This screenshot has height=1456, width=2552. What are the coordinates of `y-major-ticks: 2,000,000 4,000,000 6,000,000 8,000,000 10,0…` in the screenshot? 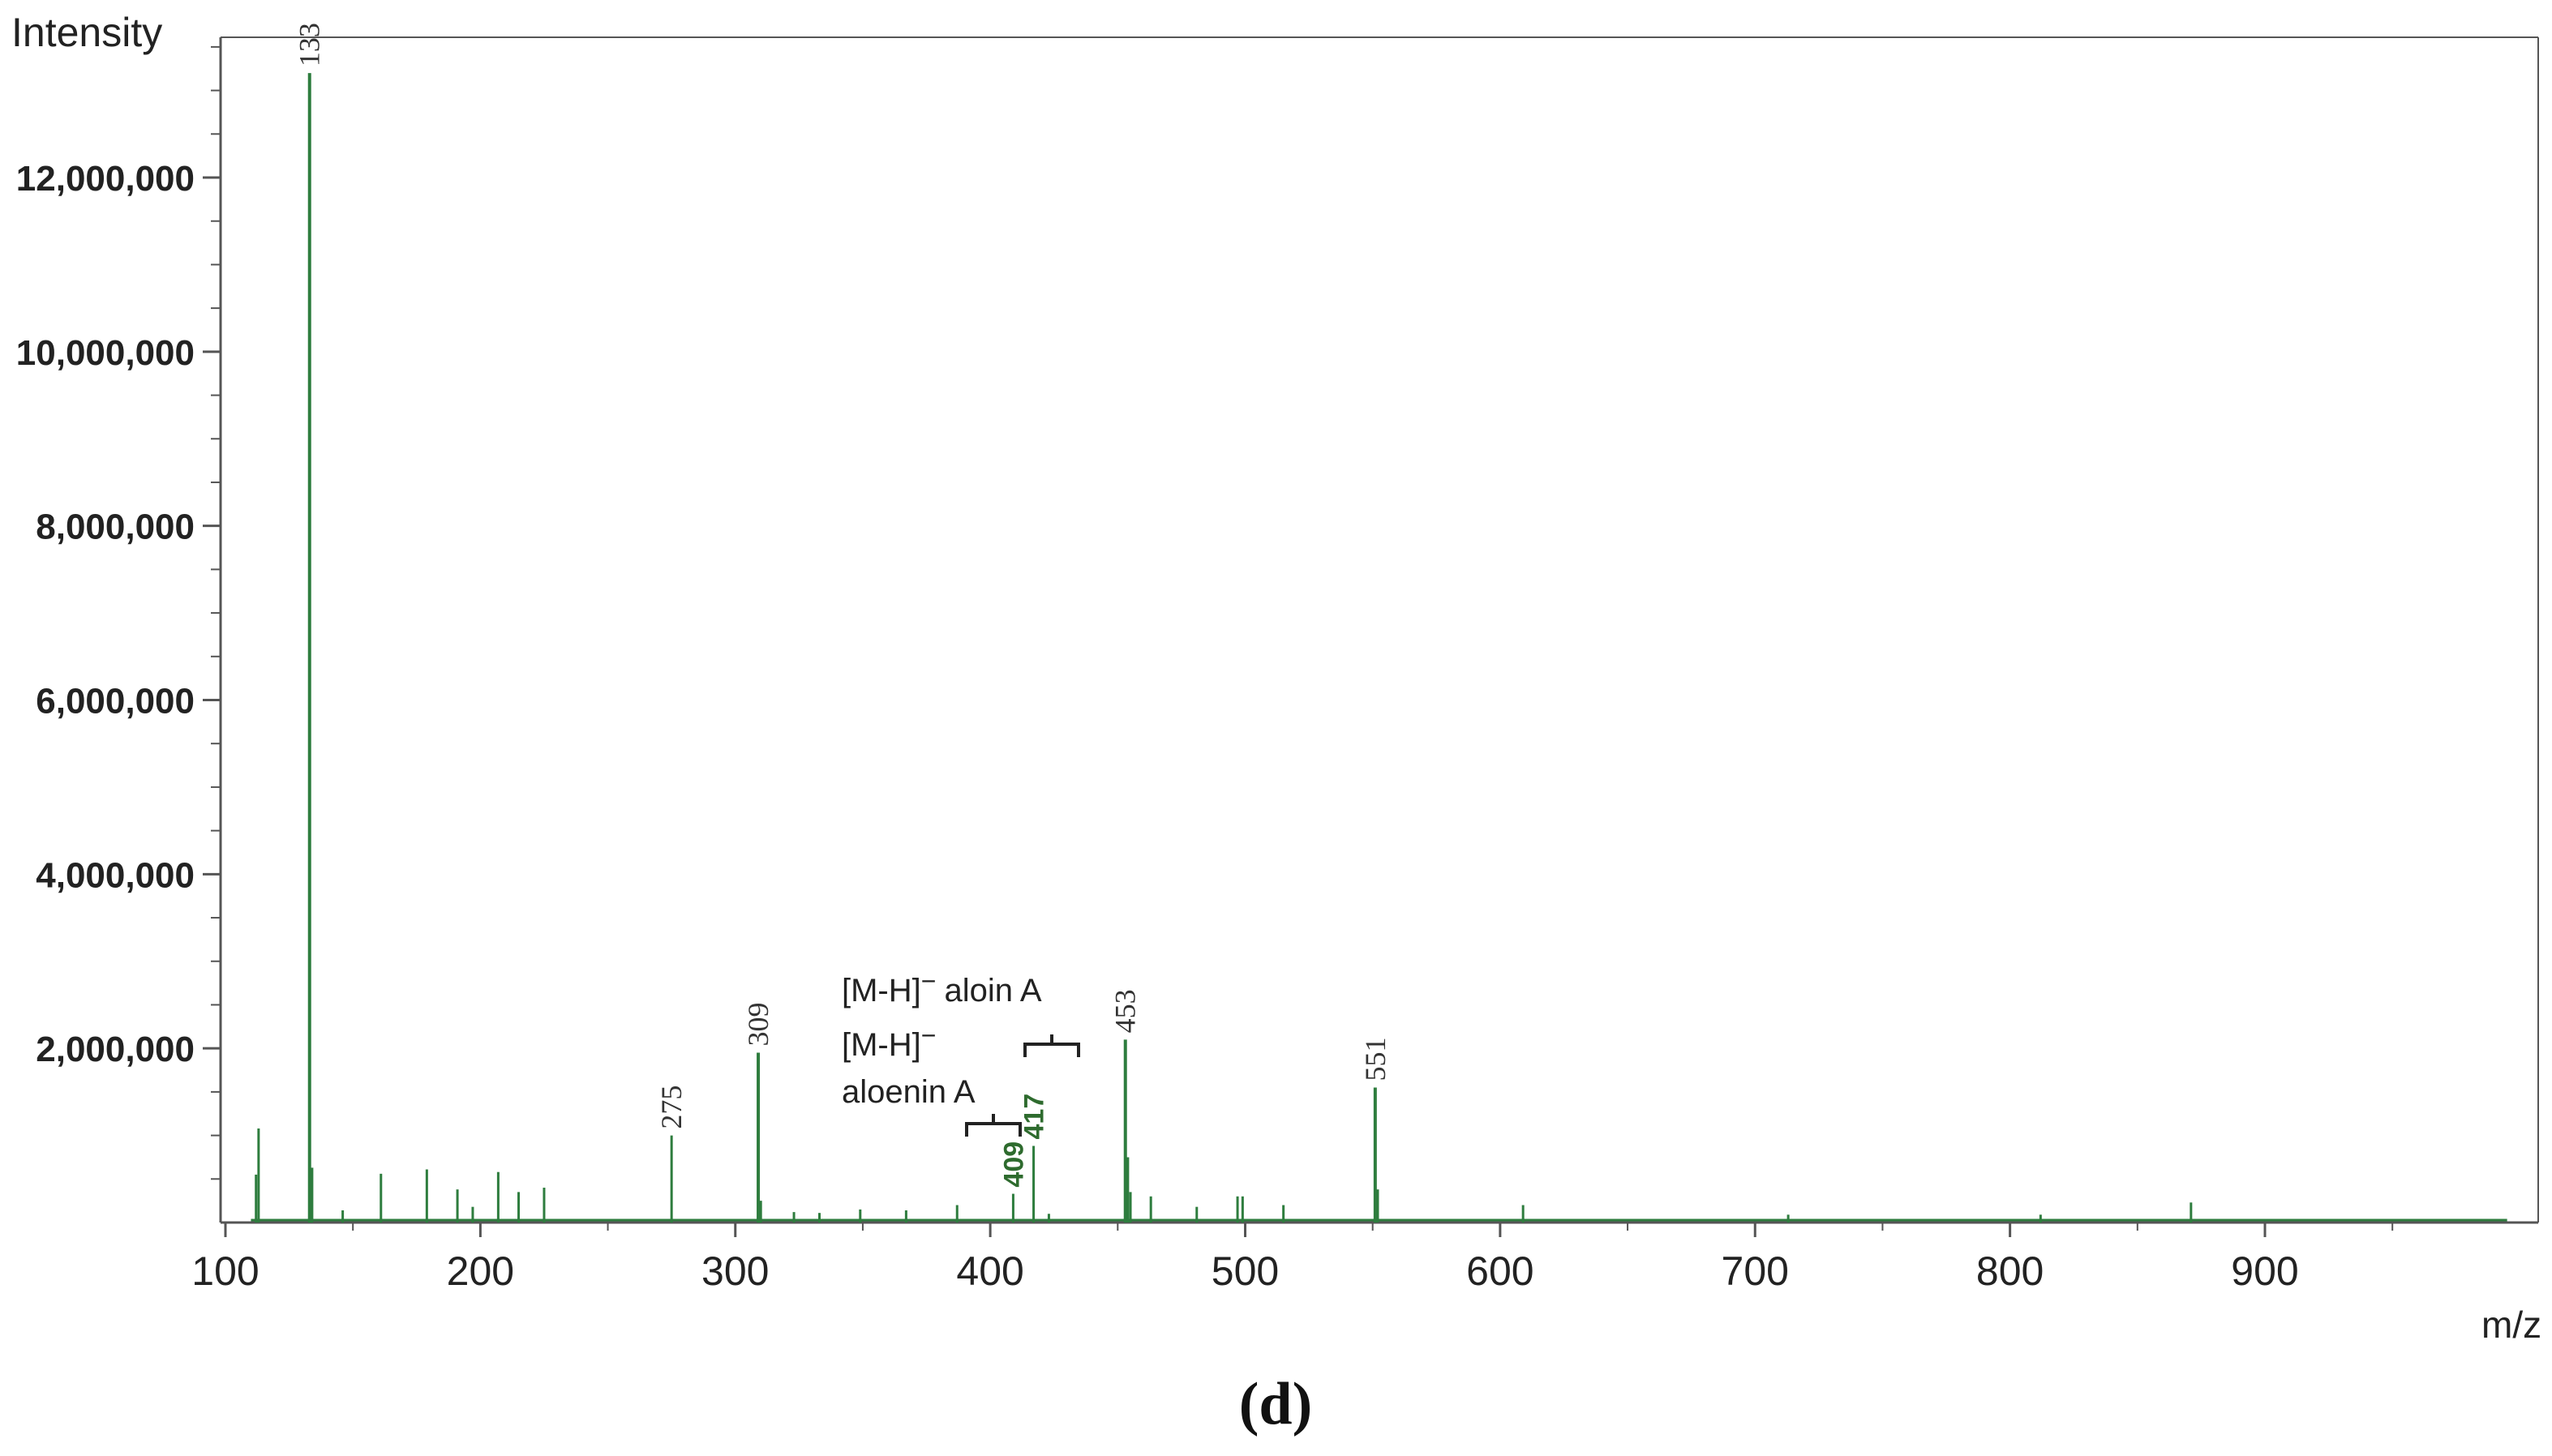 It's located at (119, 614).